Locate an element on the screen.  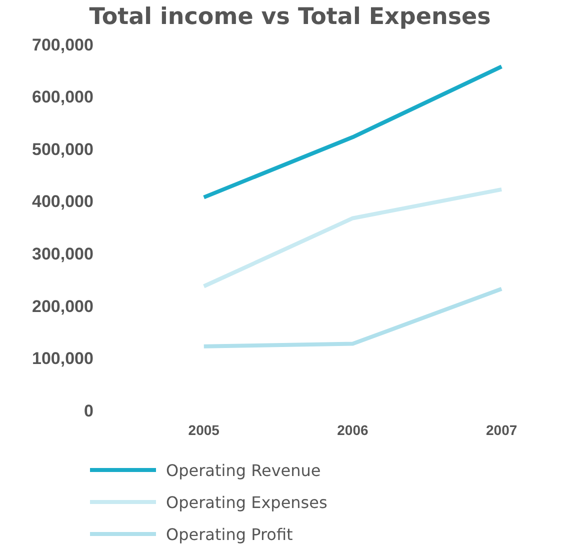
y-tick-label: 400,000 is located at coordinates (63, 202).